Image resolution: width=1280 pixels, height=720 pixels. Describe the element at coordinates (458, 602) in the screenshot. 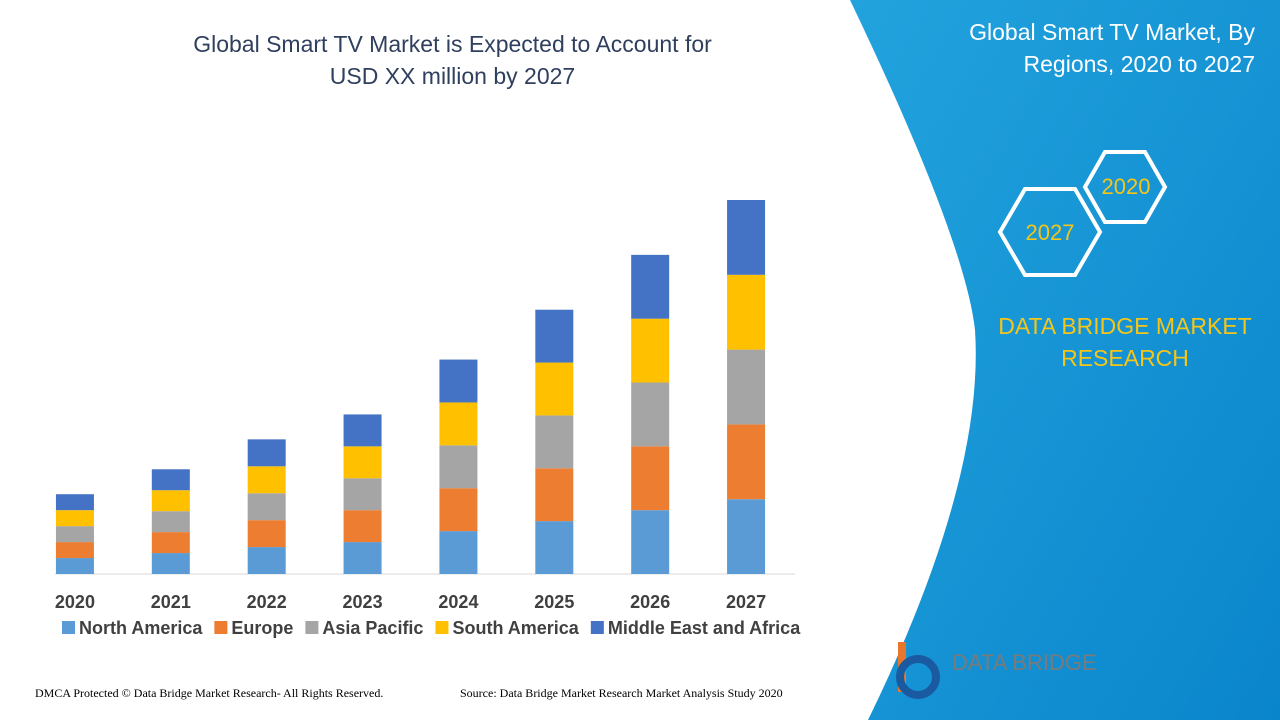

I see `x-tick-label: 2024` at that location.